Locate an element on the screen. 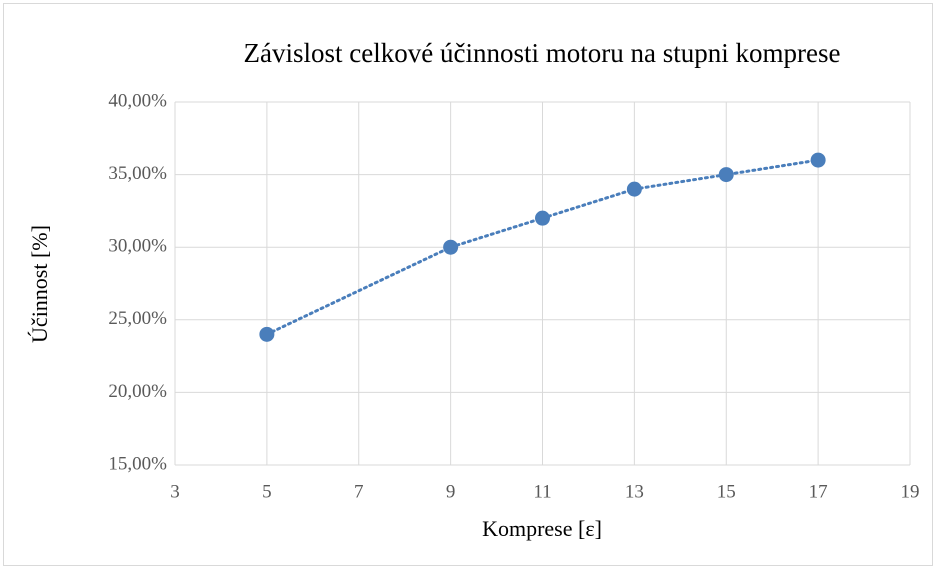 The image size is (937, 570). x-tick-label: 3 is located at coordinates (175, 491).